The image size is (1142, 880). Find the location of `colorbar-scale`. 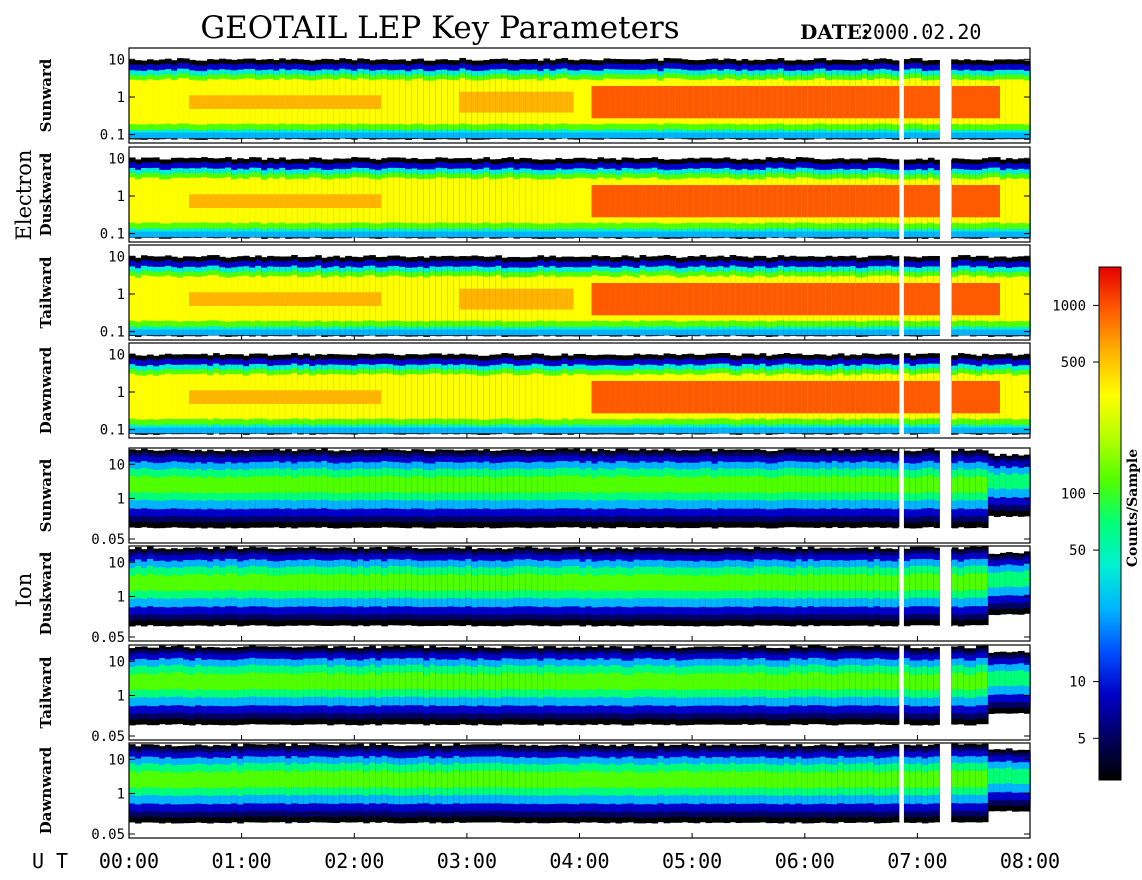

colorbar-scale is located at coordinates (1110, 523).